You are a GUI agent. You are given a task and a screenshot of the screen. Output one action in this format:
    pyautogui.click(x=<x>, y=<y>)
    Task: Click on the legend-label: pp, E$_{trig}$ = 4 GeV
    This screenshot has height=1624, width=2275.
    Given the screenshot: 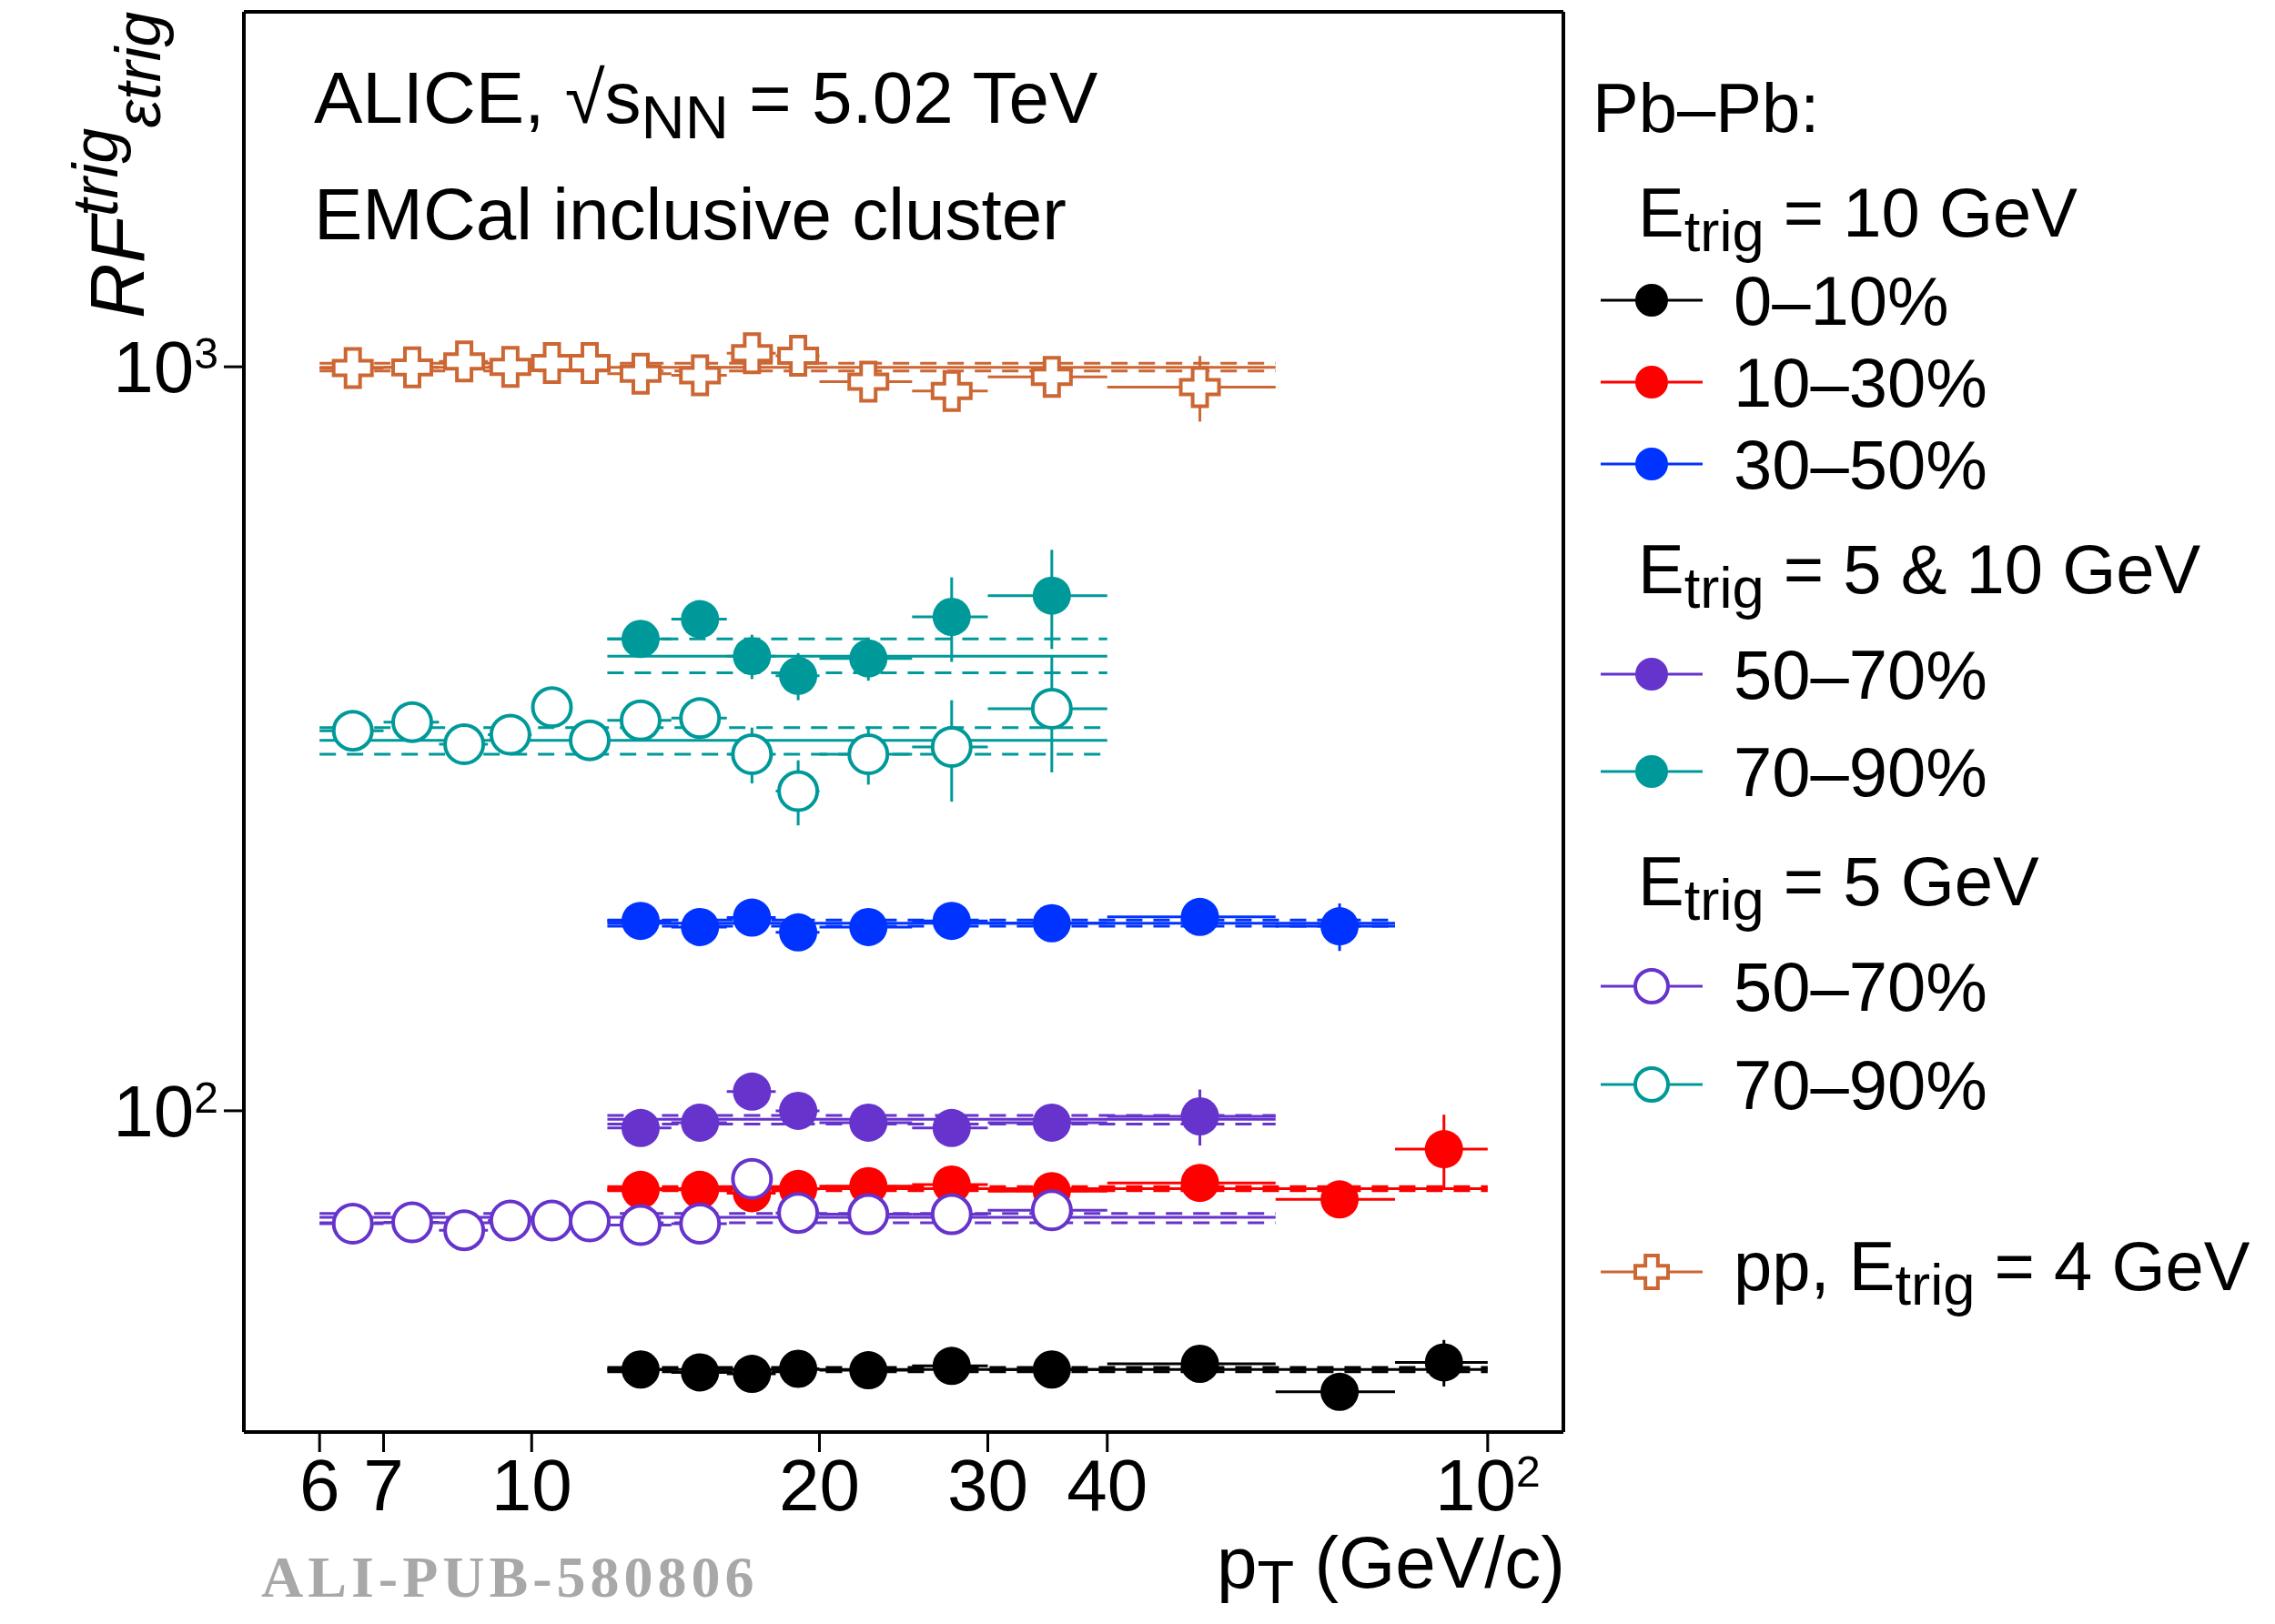 What is the action you would take?
    pyautogui.click(x=1992, y=1272)
    